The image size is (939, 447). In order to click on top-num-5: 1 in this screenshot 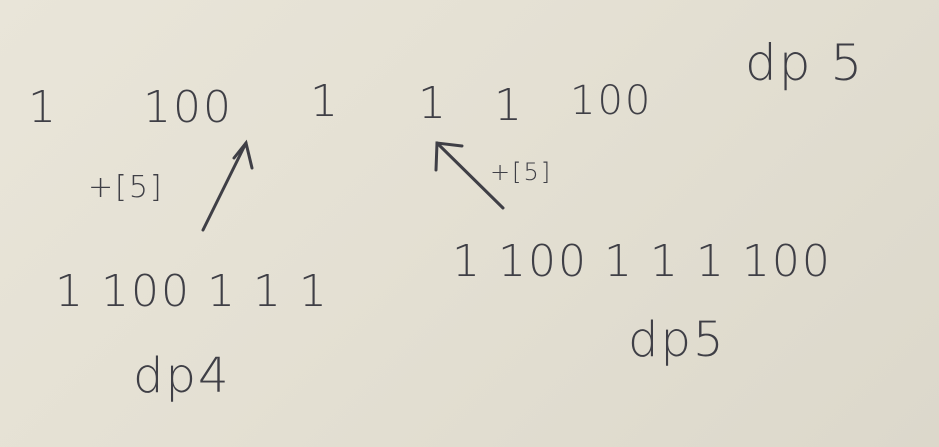, I will do `click(509, 105)`.